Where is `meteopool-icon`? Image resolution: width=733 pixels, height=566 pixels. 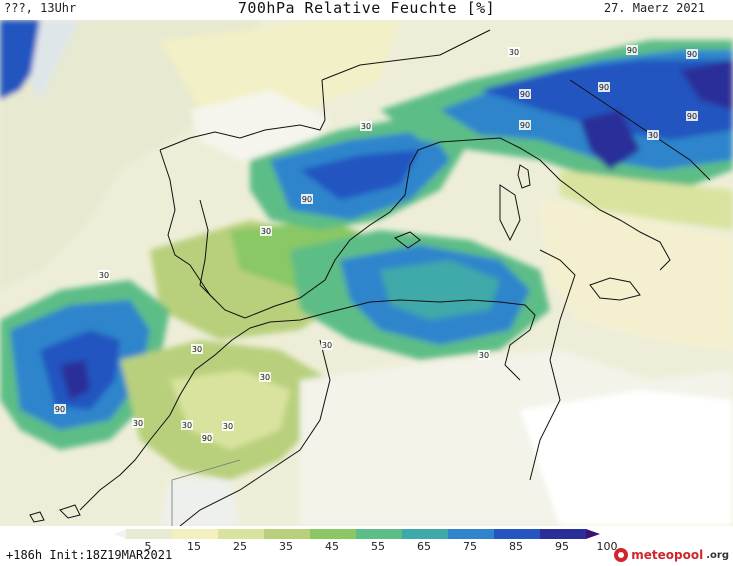 meteopool-icon is located at coordinates (621, 555).